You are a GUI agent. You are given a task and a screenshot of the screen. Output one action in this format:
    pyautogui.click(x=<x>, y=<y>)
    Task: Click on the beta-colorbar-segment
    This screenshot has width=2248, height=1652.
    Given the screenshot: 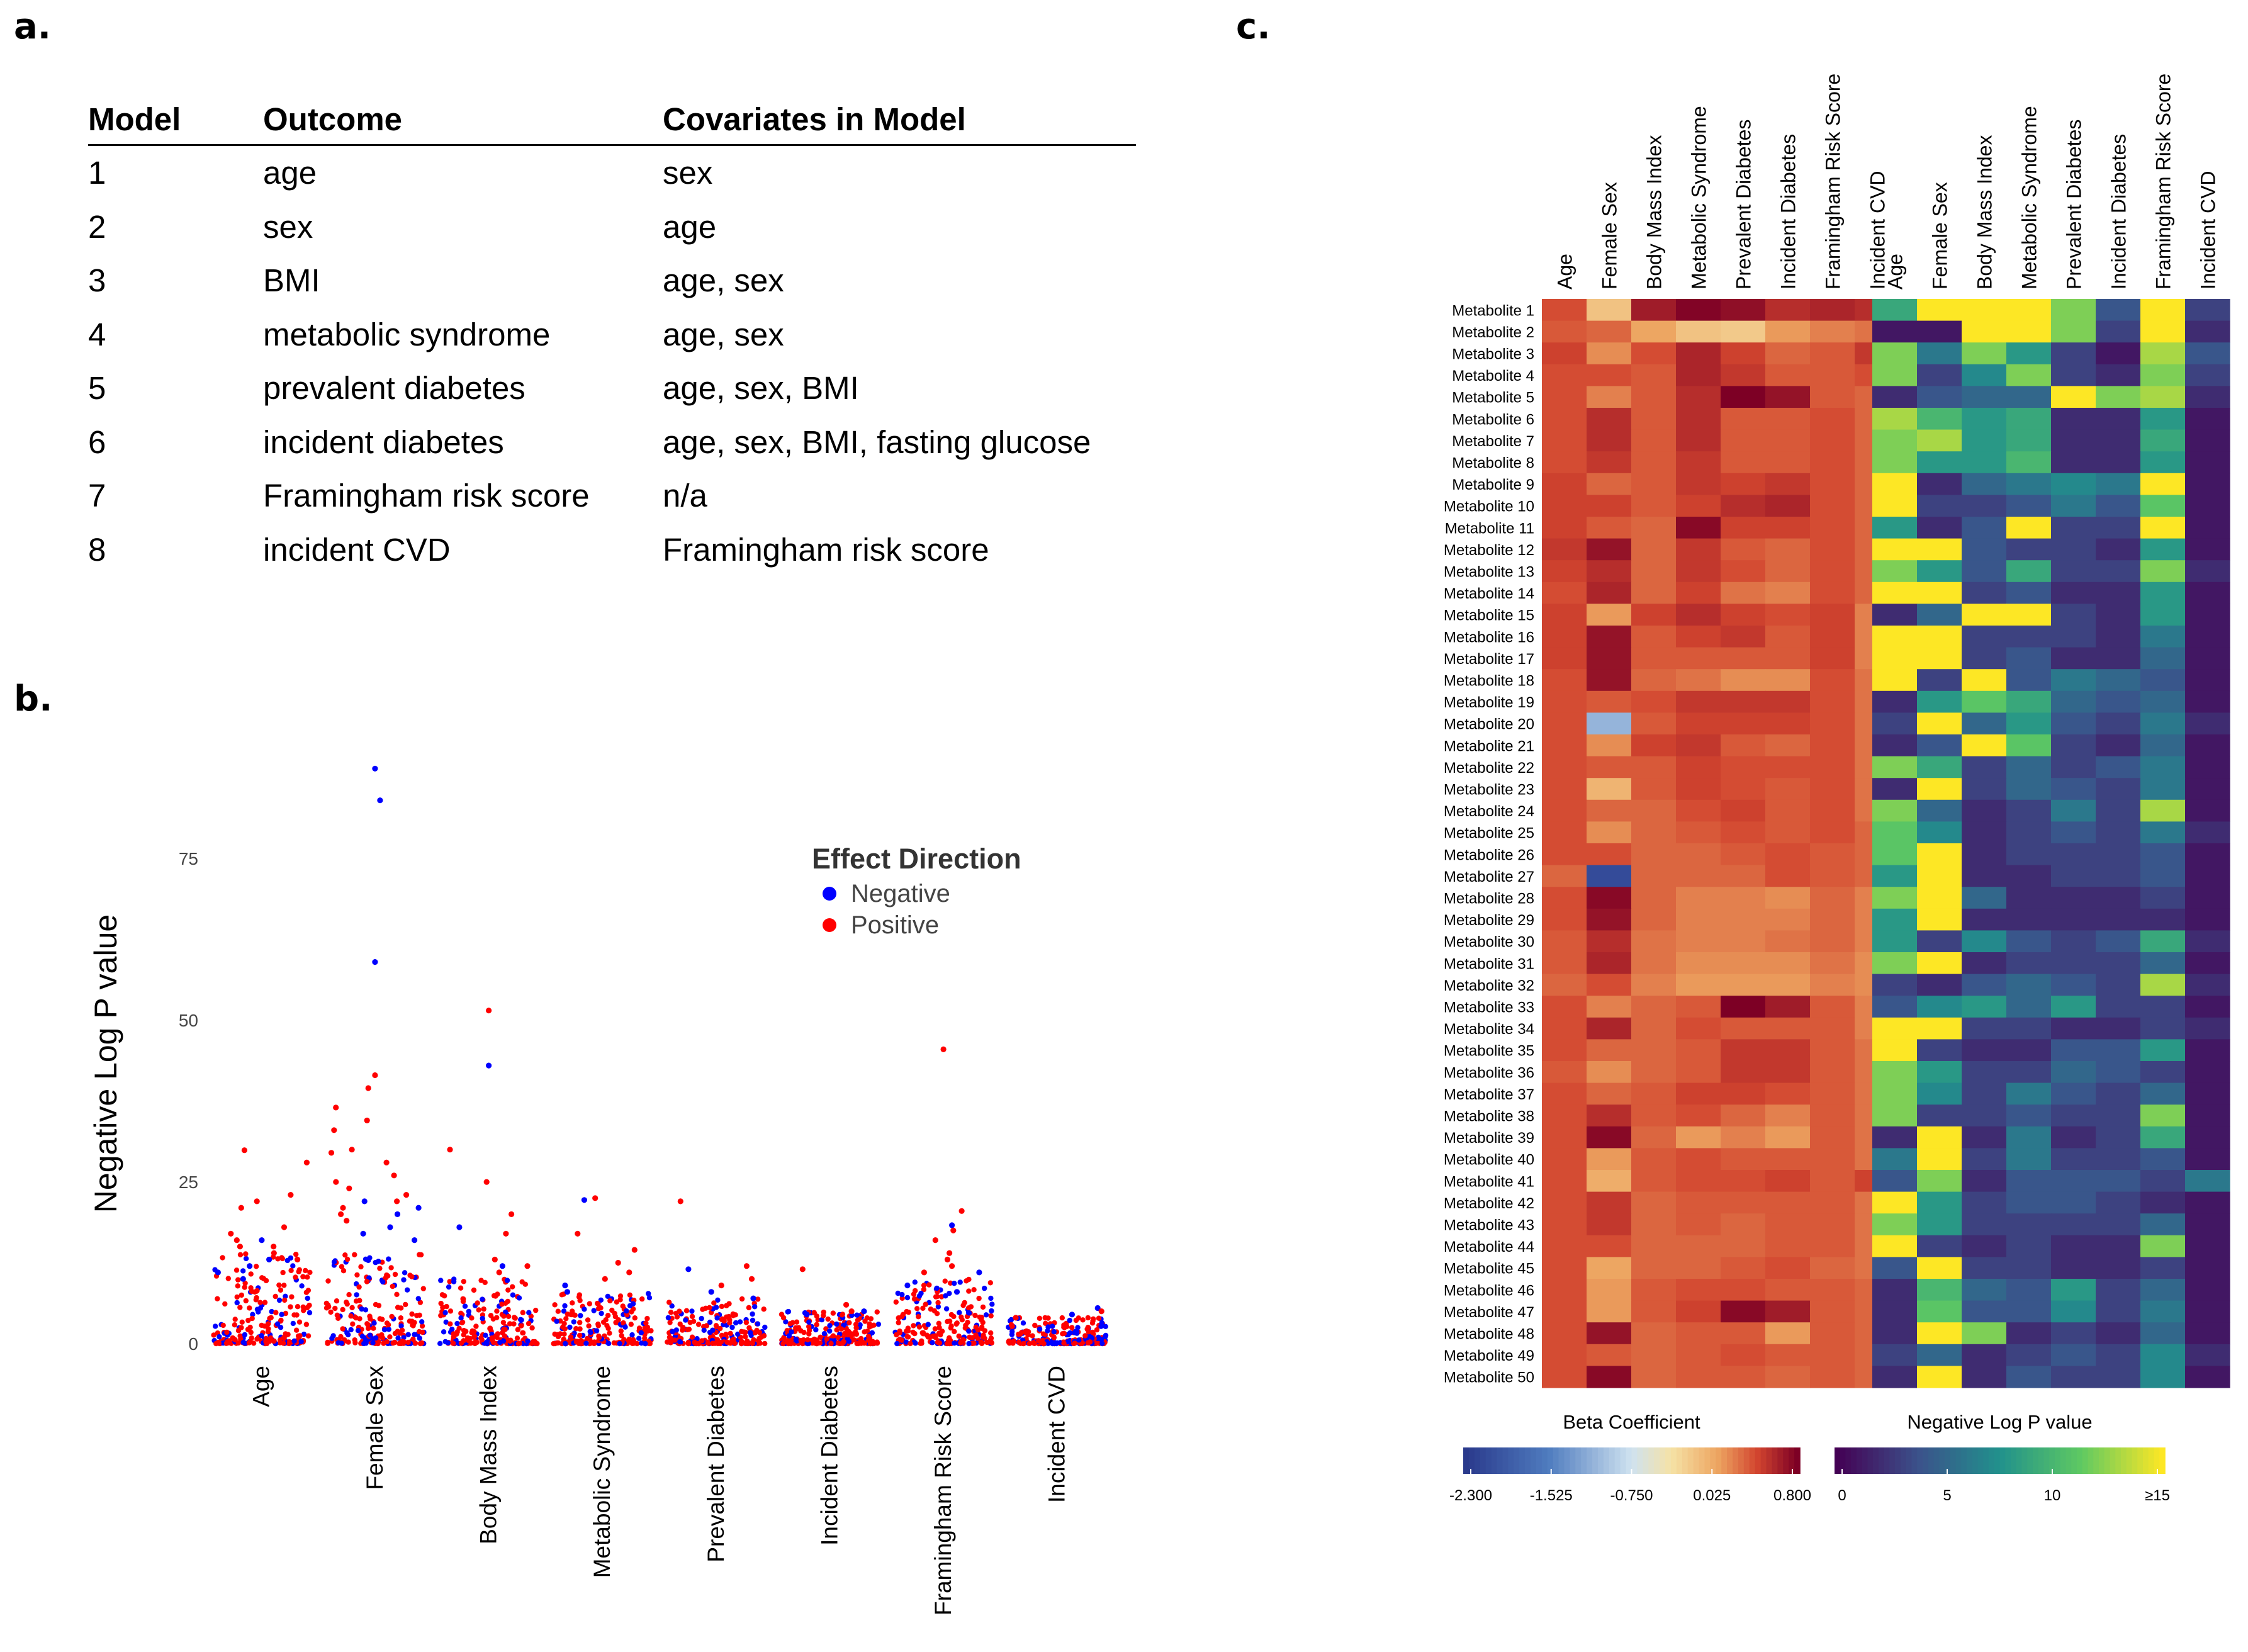 What is the action you would take?
    pyautogui.click(x=1776, y=1460)
    